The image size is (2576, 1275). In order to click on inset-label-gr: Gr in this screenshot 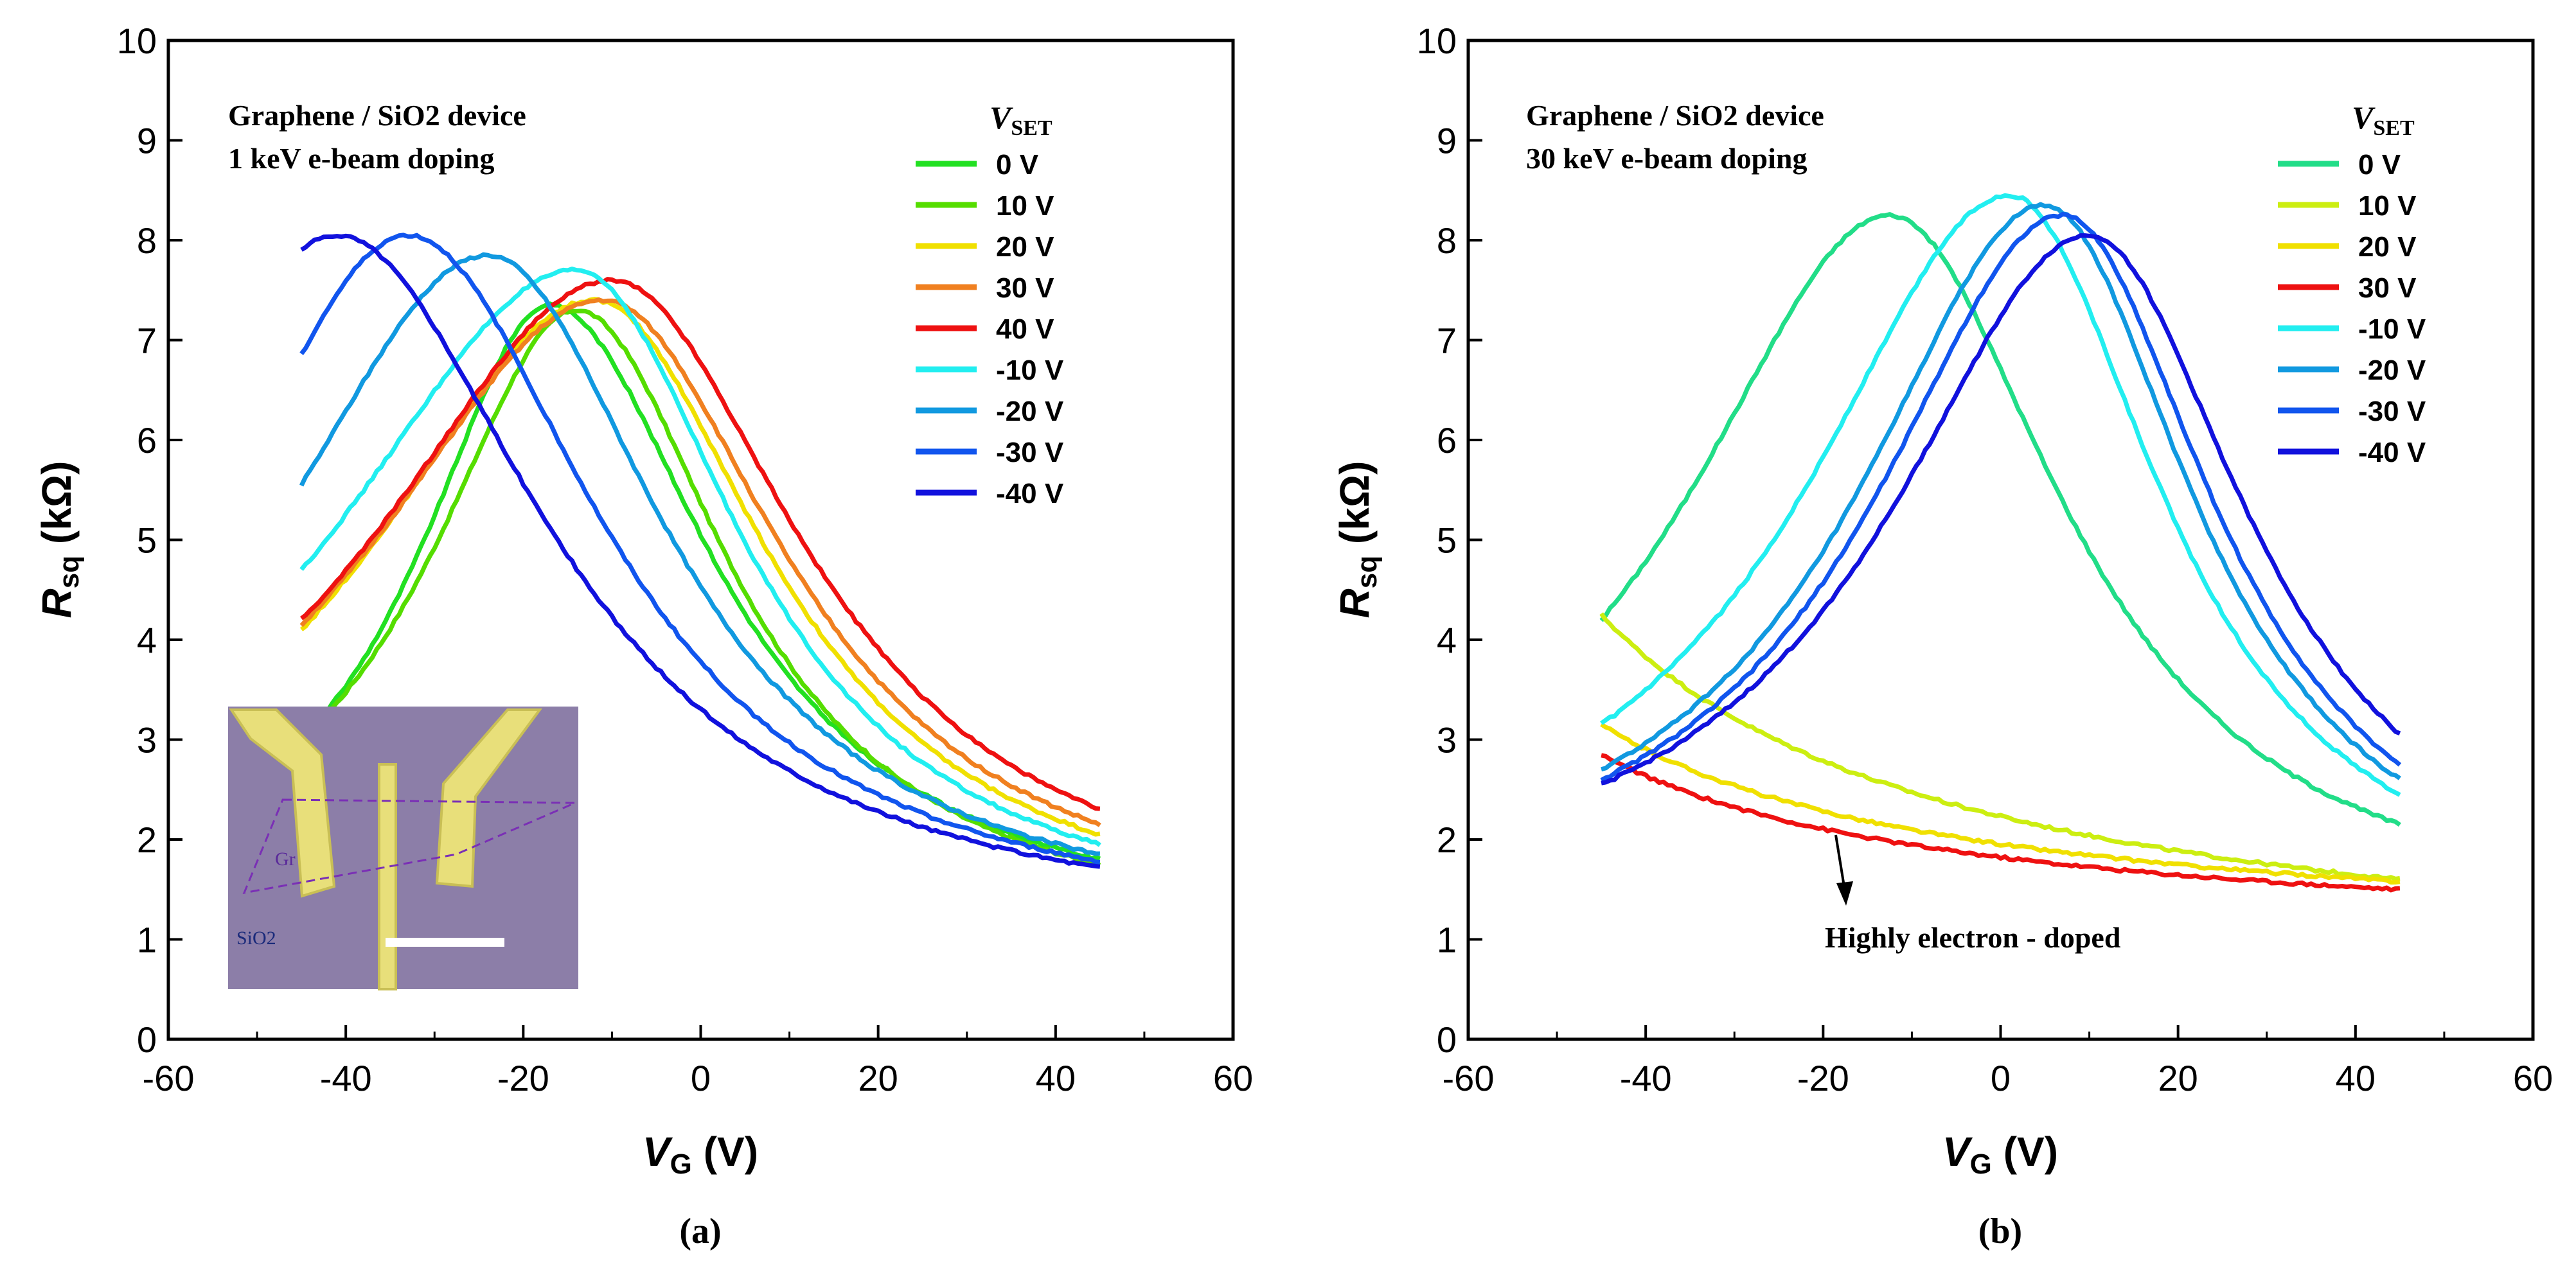, I will do `click(286, 860)`.